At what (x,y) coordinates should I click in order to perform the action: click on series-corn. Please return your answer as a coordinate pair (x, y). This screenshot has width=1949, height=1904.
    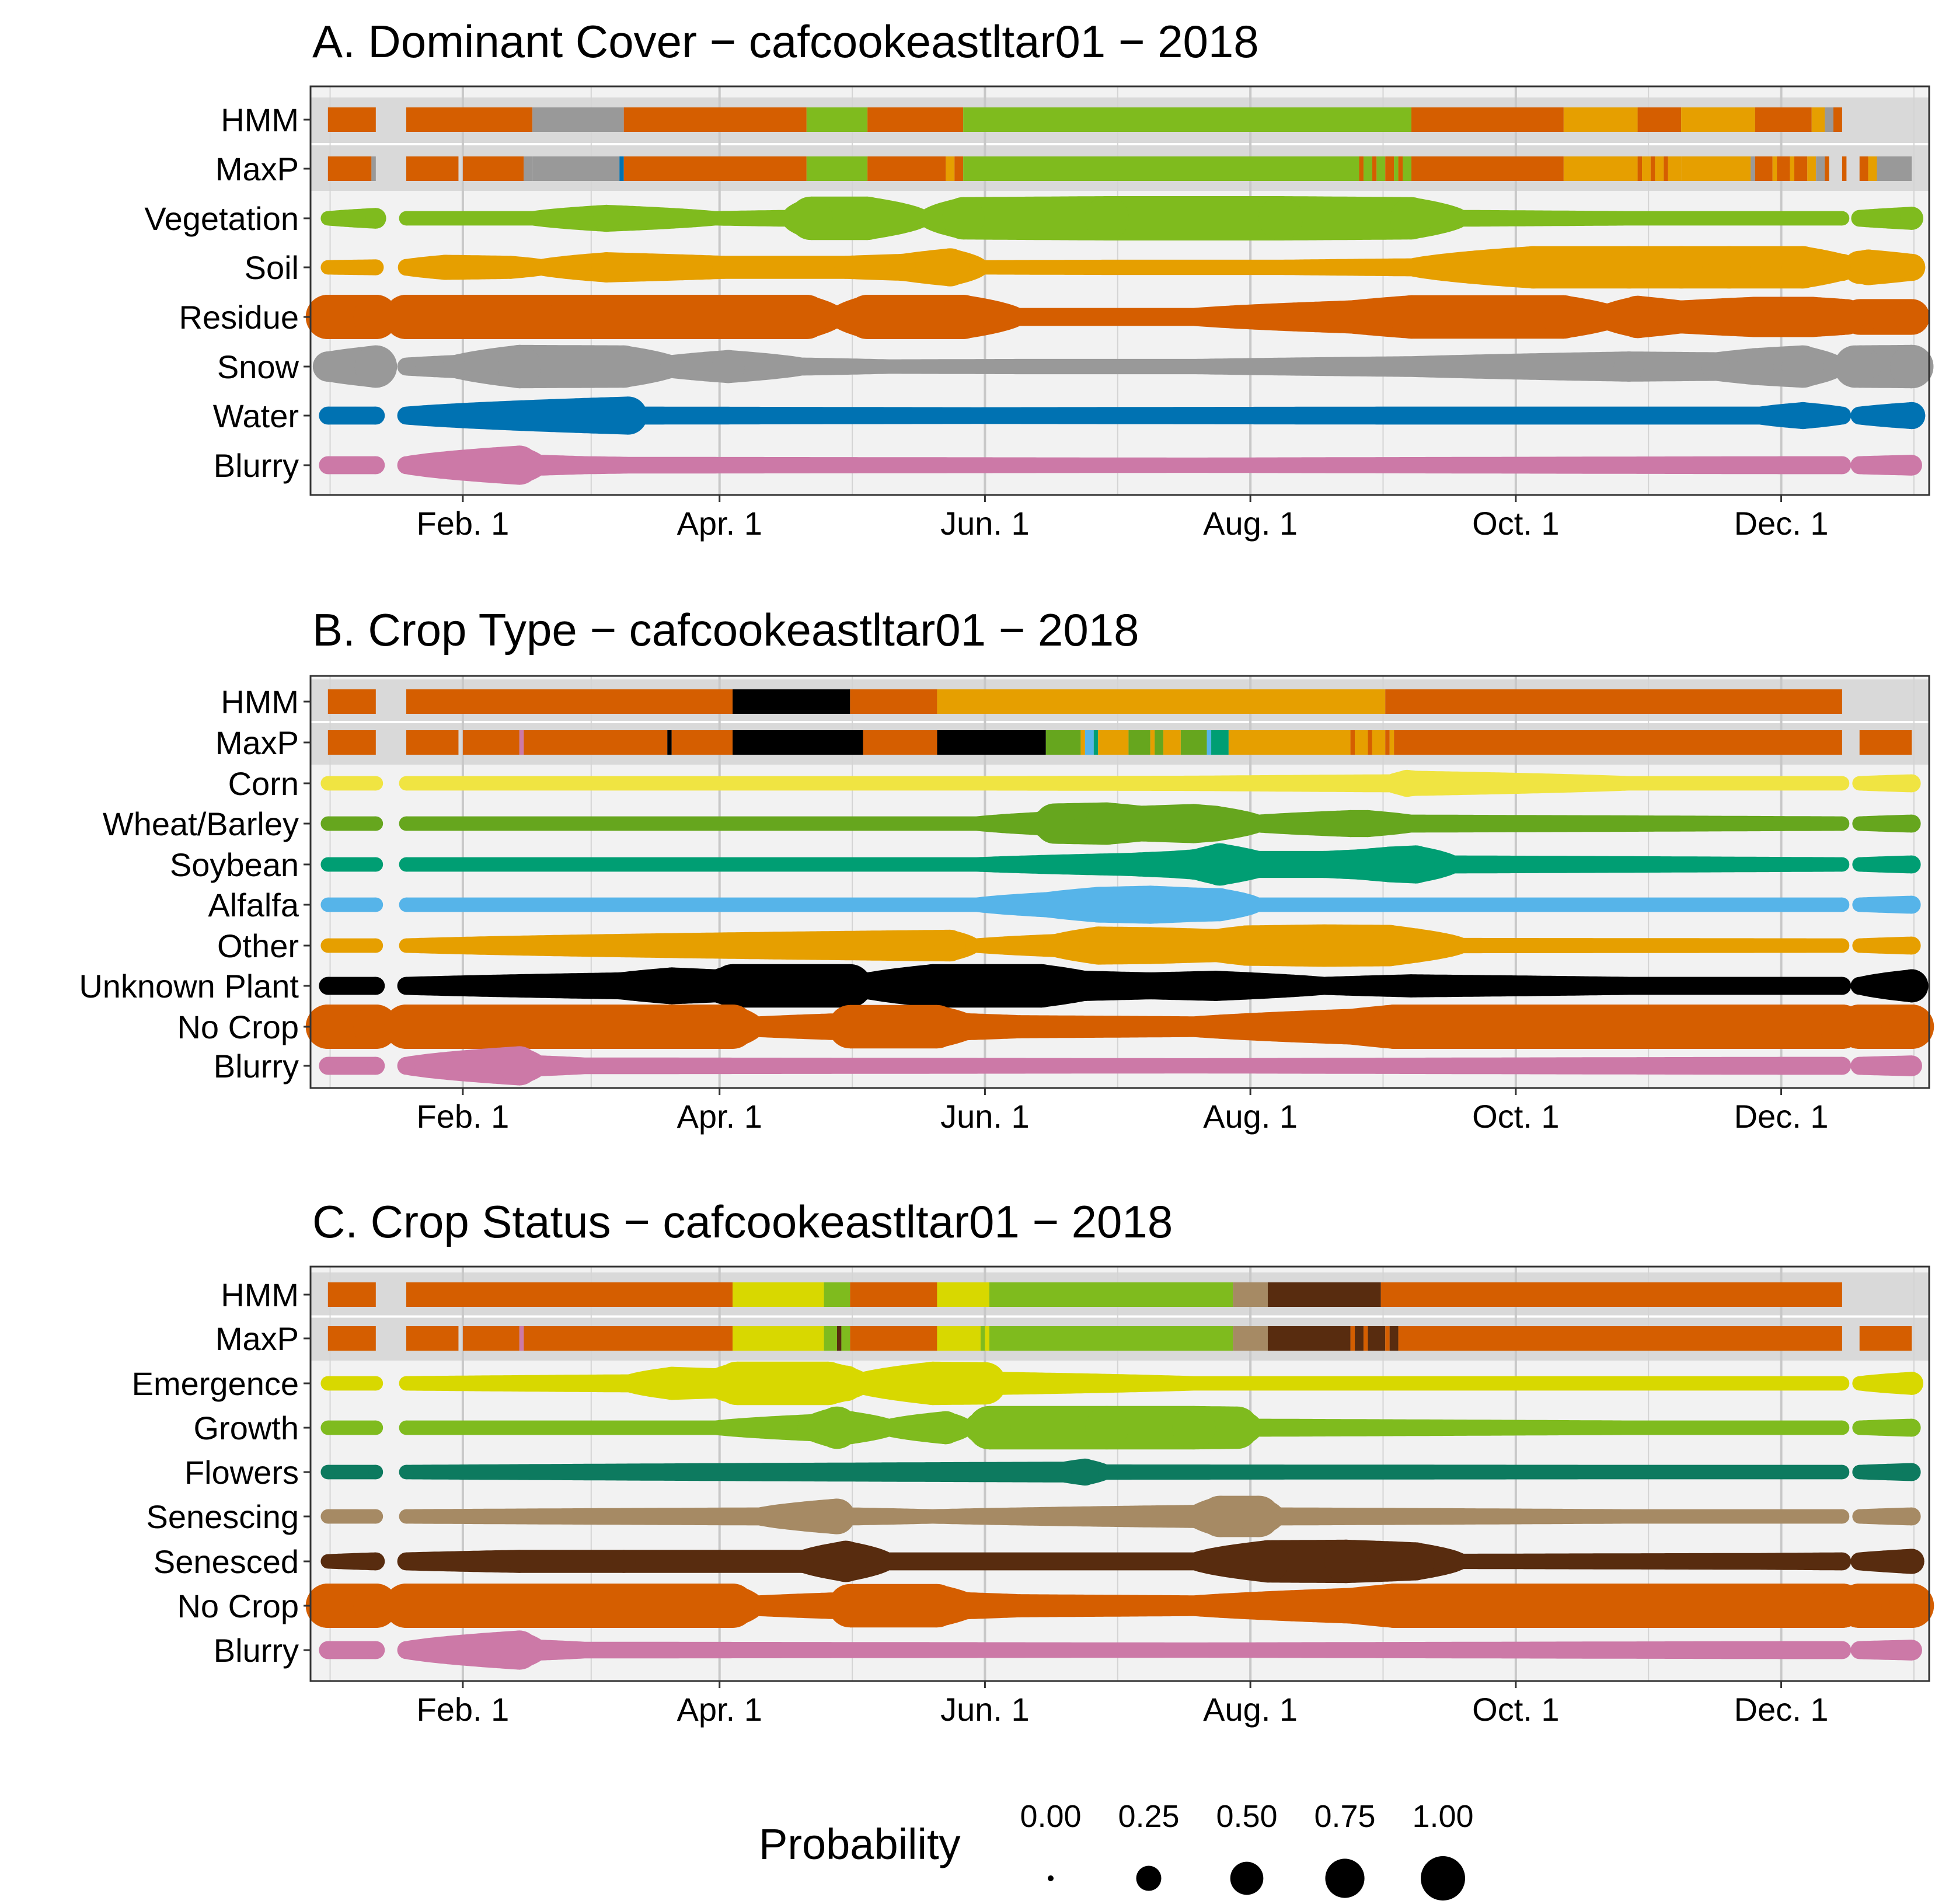
    Looking at the image, I should click on (1120, 783).